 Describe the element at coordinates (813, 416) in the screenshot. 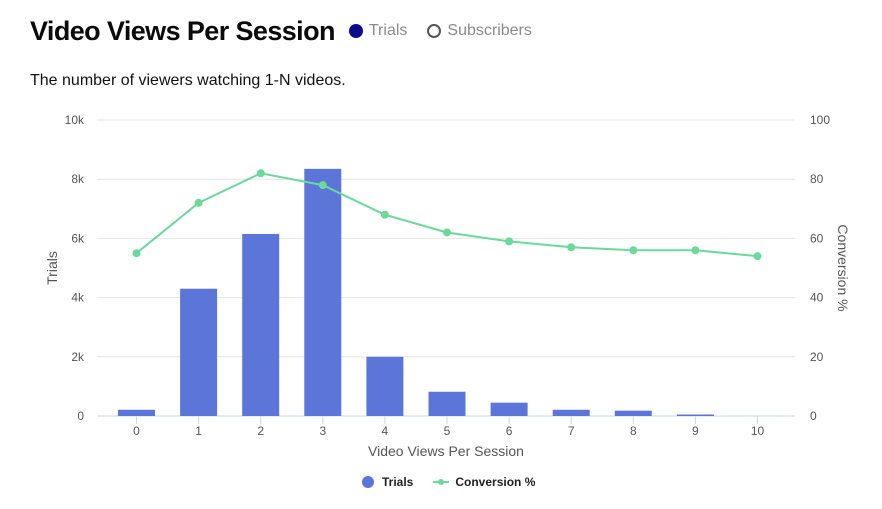

I see `y2-tick-label: 0` at that location.